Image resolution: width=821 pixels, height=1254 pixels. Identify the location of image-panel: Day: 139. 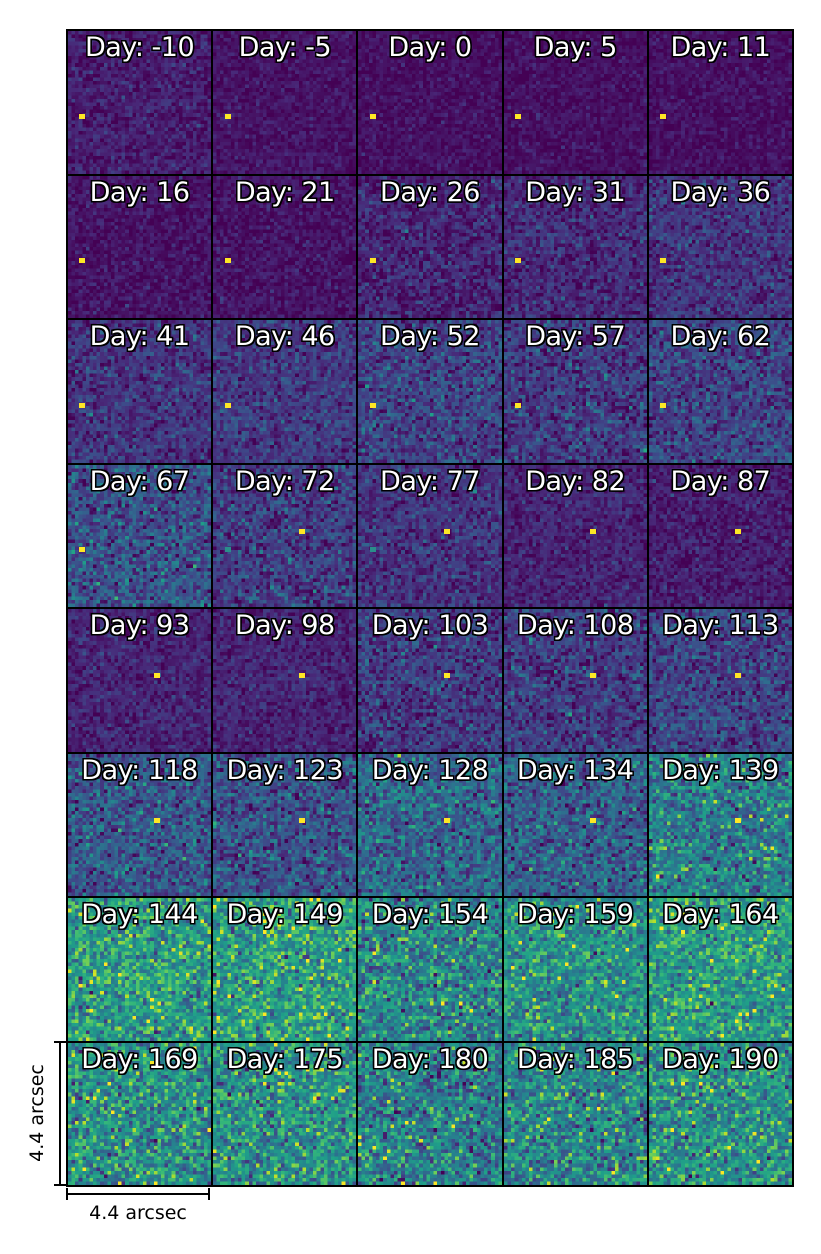
(720, 824).